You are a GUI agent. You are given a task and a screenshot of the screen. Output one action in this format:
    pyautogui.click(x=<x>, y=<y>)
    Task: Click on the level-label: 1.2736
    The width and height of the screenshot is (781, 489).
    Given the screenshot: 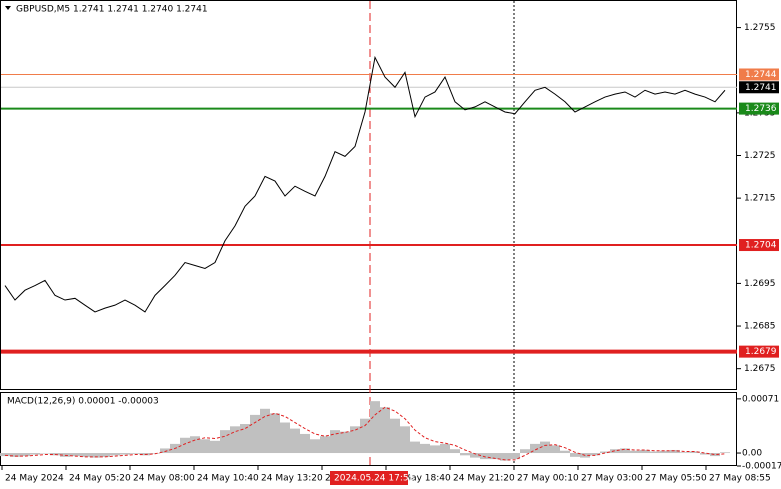 What is the action you would take?
    pyautogui.click(x=761, y=109)
    